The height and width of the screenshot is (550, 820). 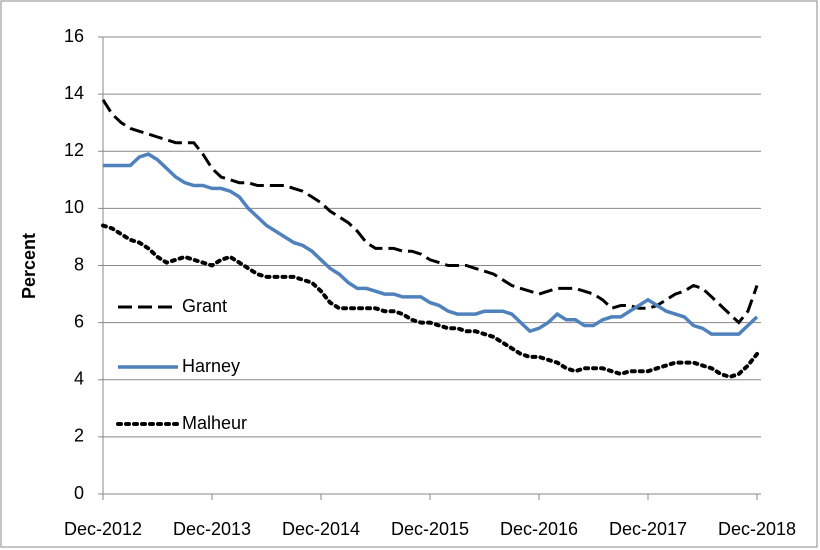 I want to click on x-tick-label: Dec-2017, so click(x=648, y=529).